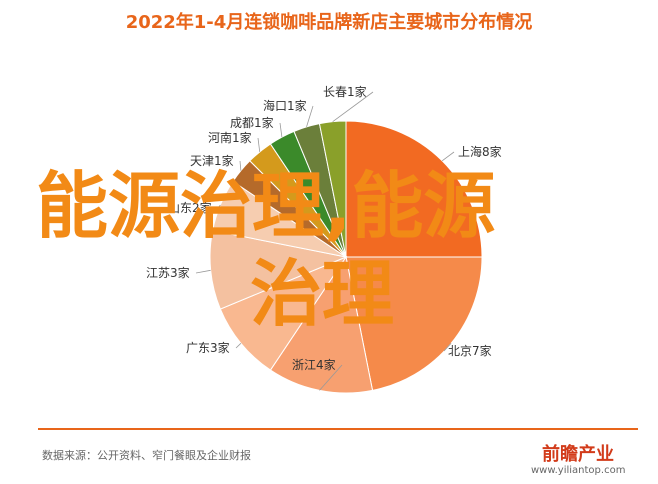  What do you see at coordinates (168, 272) in the screenshot?
I see `slice-label-江苏: 江苏3家` at bounding box center [168, 272].